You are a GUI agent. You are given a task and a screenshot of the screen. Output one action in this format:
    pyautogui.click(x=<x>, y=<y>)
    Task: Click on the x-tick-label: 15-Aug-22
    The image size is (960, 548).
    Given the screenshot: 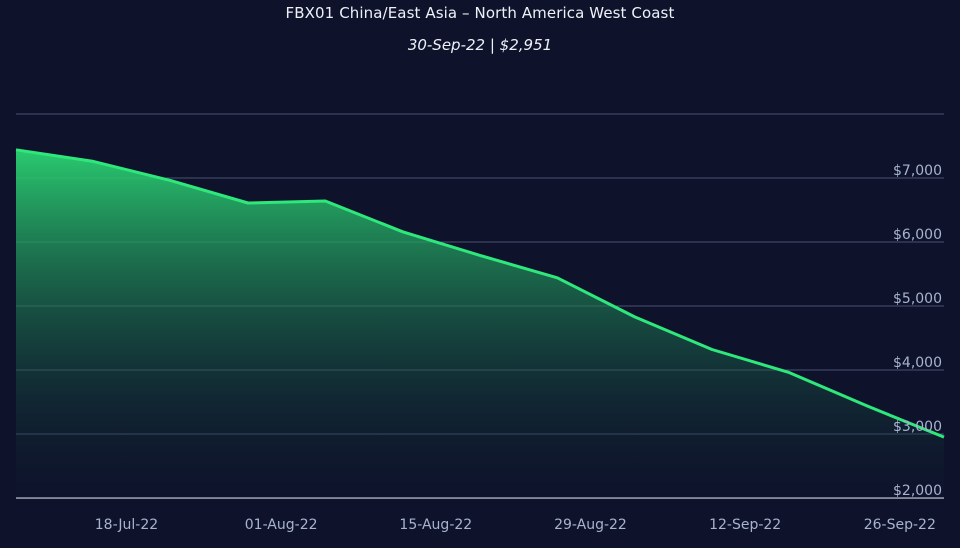 What is the action you would take?
    pyautogui.click(x=435, y=525)
    